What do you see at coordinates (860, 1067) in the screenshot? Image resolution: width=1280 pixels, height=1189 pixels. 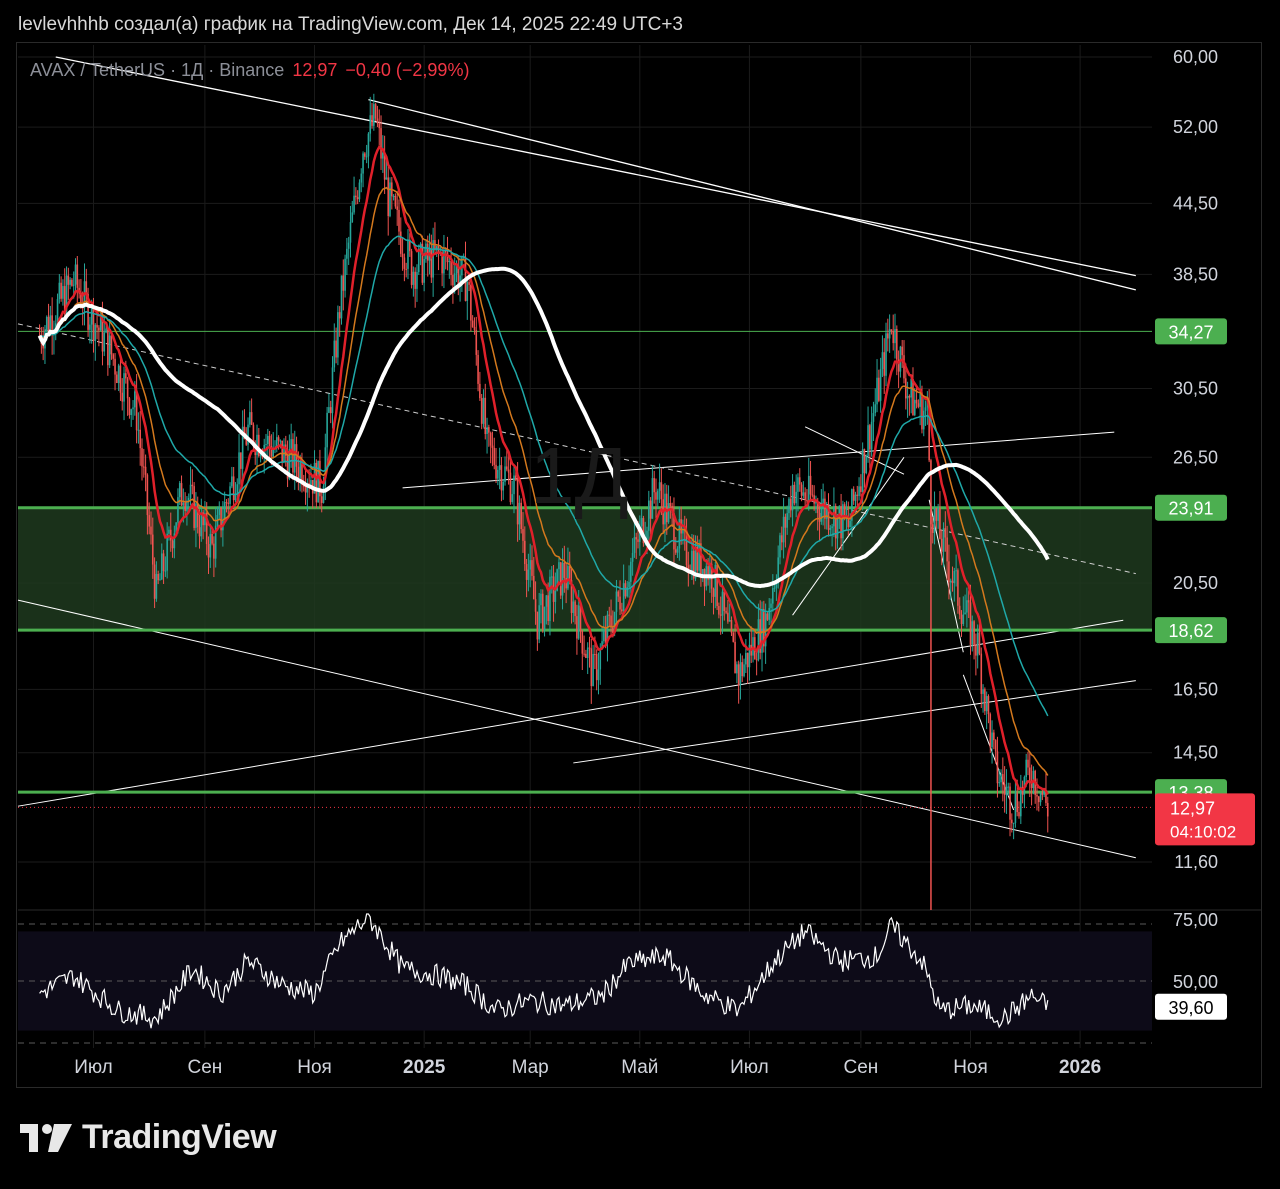 I see `time-tick-label: Сен` at bounding box center [860, 1067].